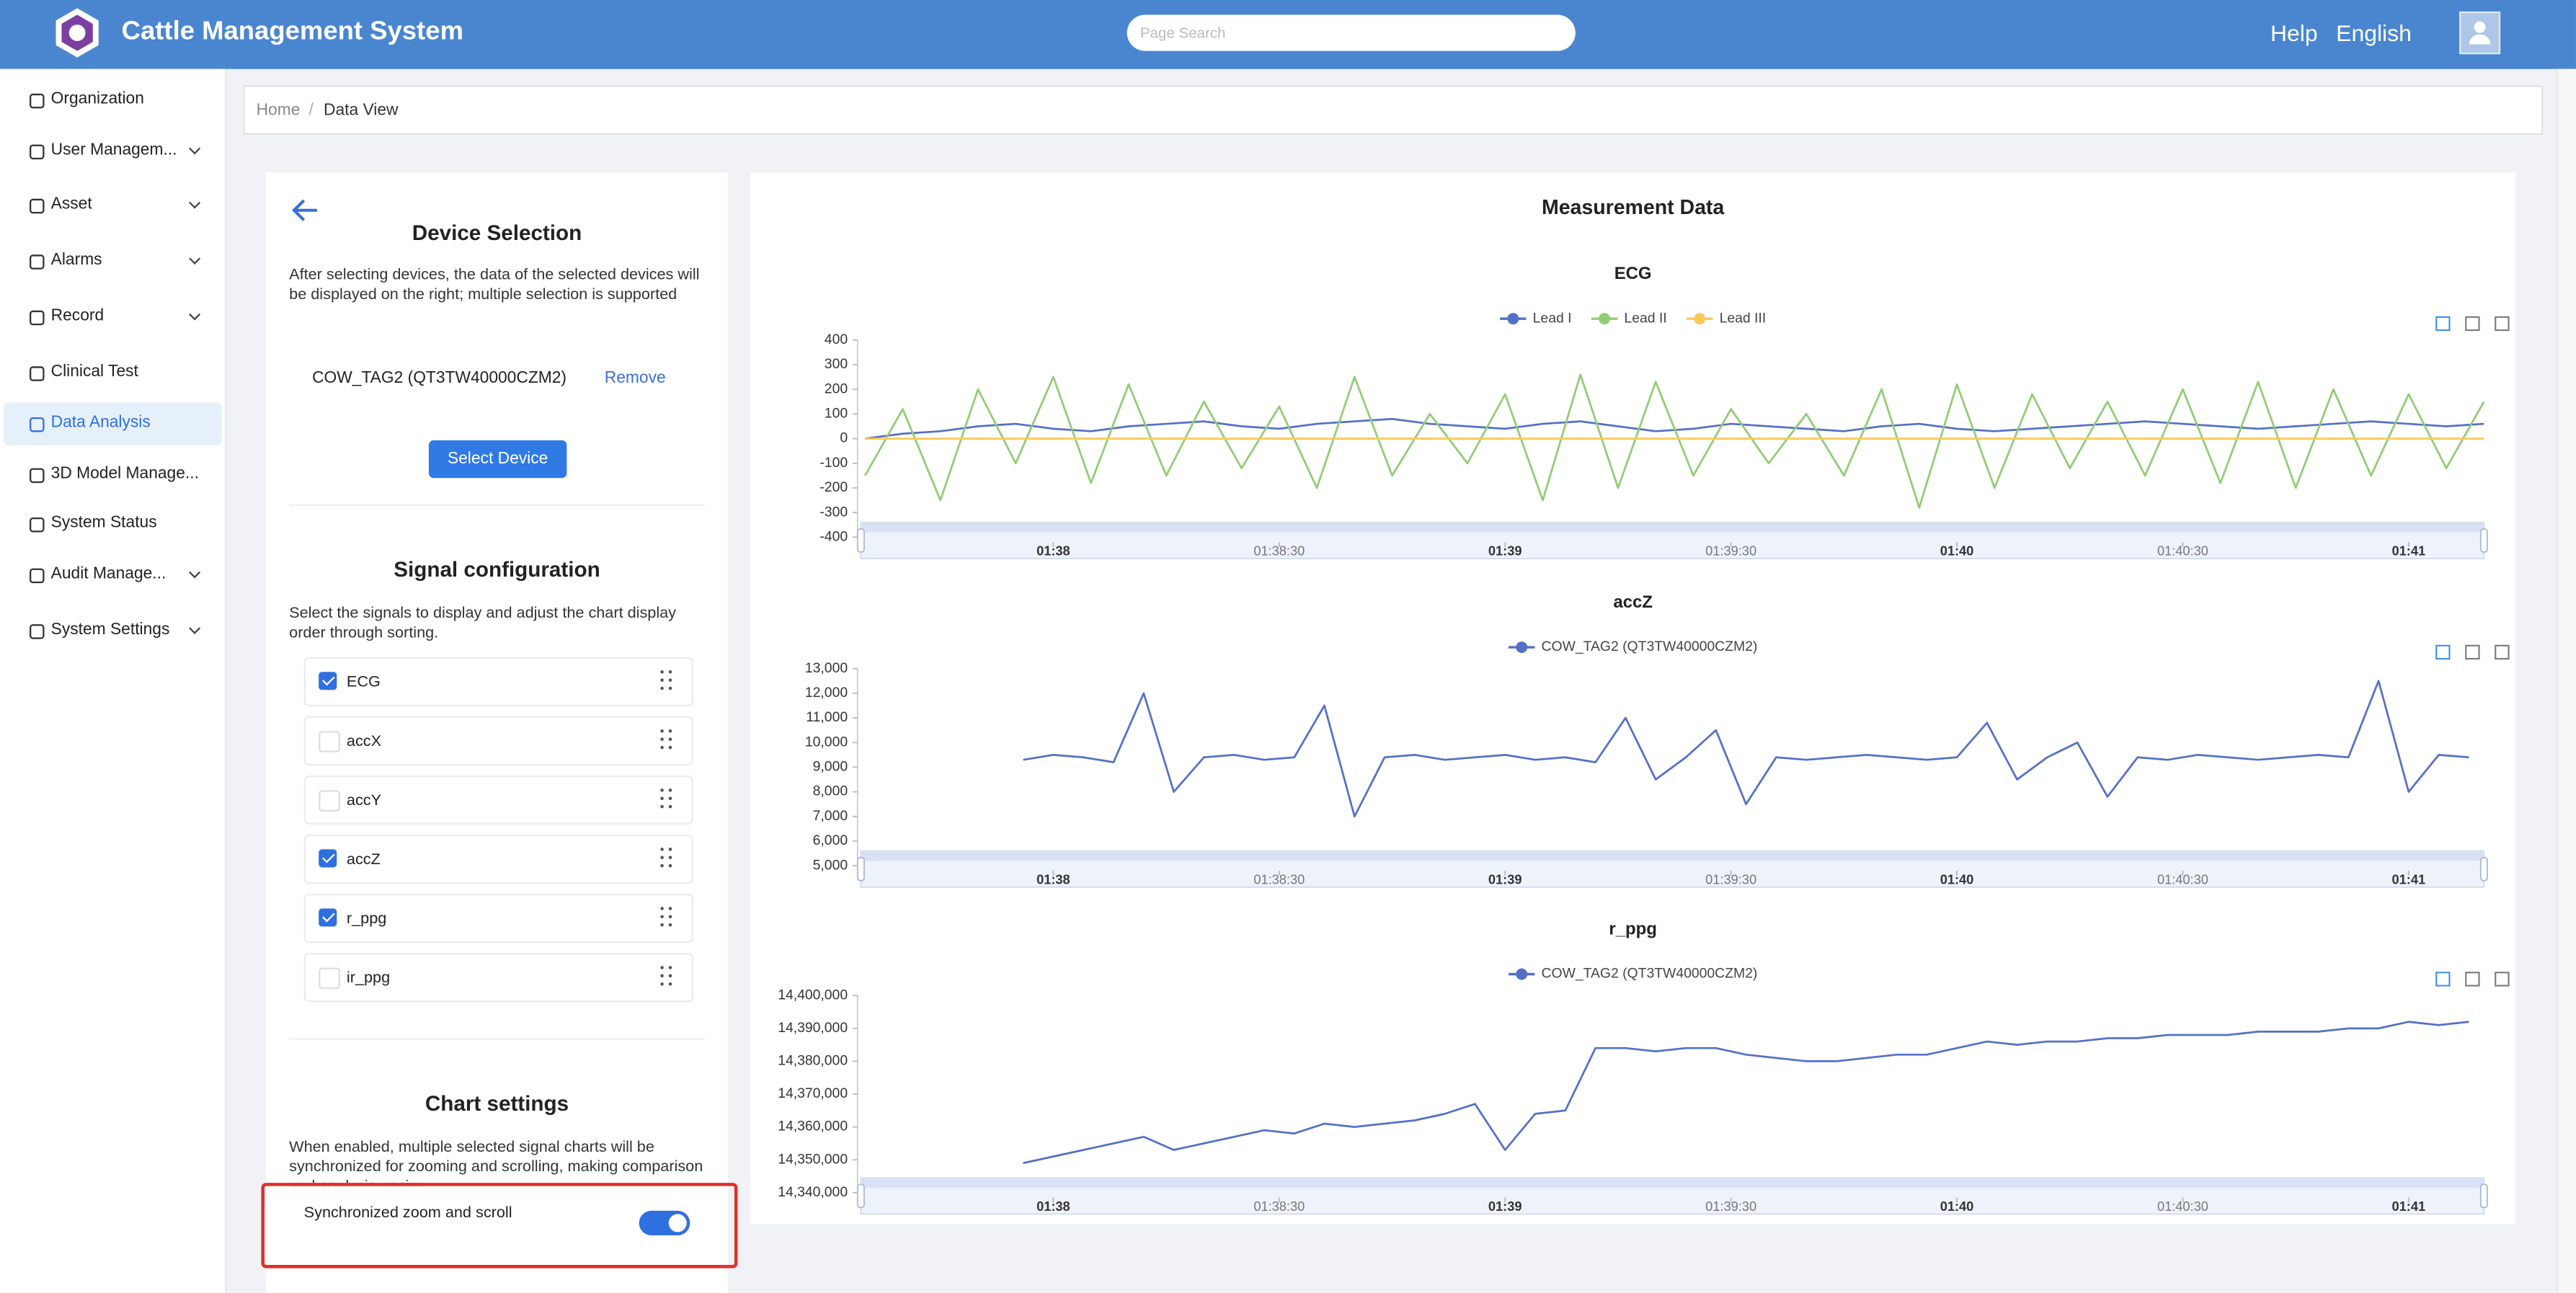 The height and width of the screenshot is (1293, 2576). Describe the element at coordinates (498, 459) in the screenshot. I see `select-device-button: Select Device` at that location.